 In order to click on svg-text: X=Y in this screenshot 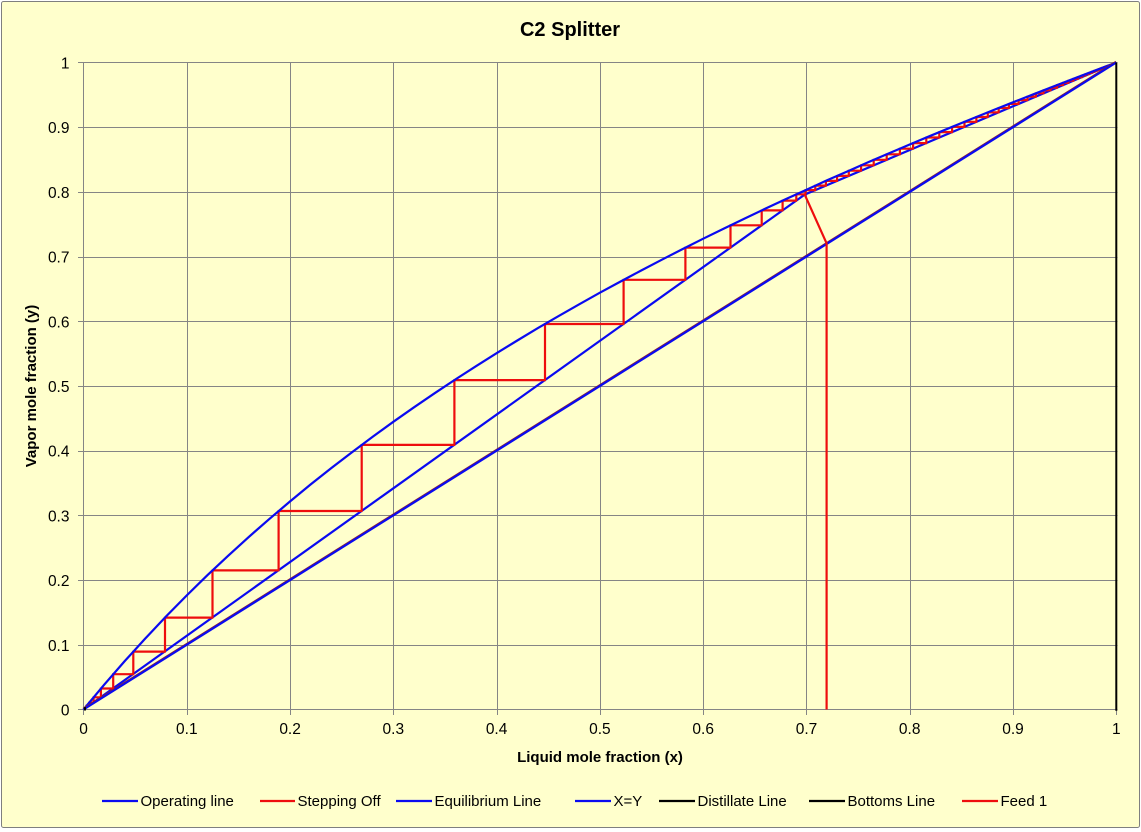, I will do `click(628, 801)`.